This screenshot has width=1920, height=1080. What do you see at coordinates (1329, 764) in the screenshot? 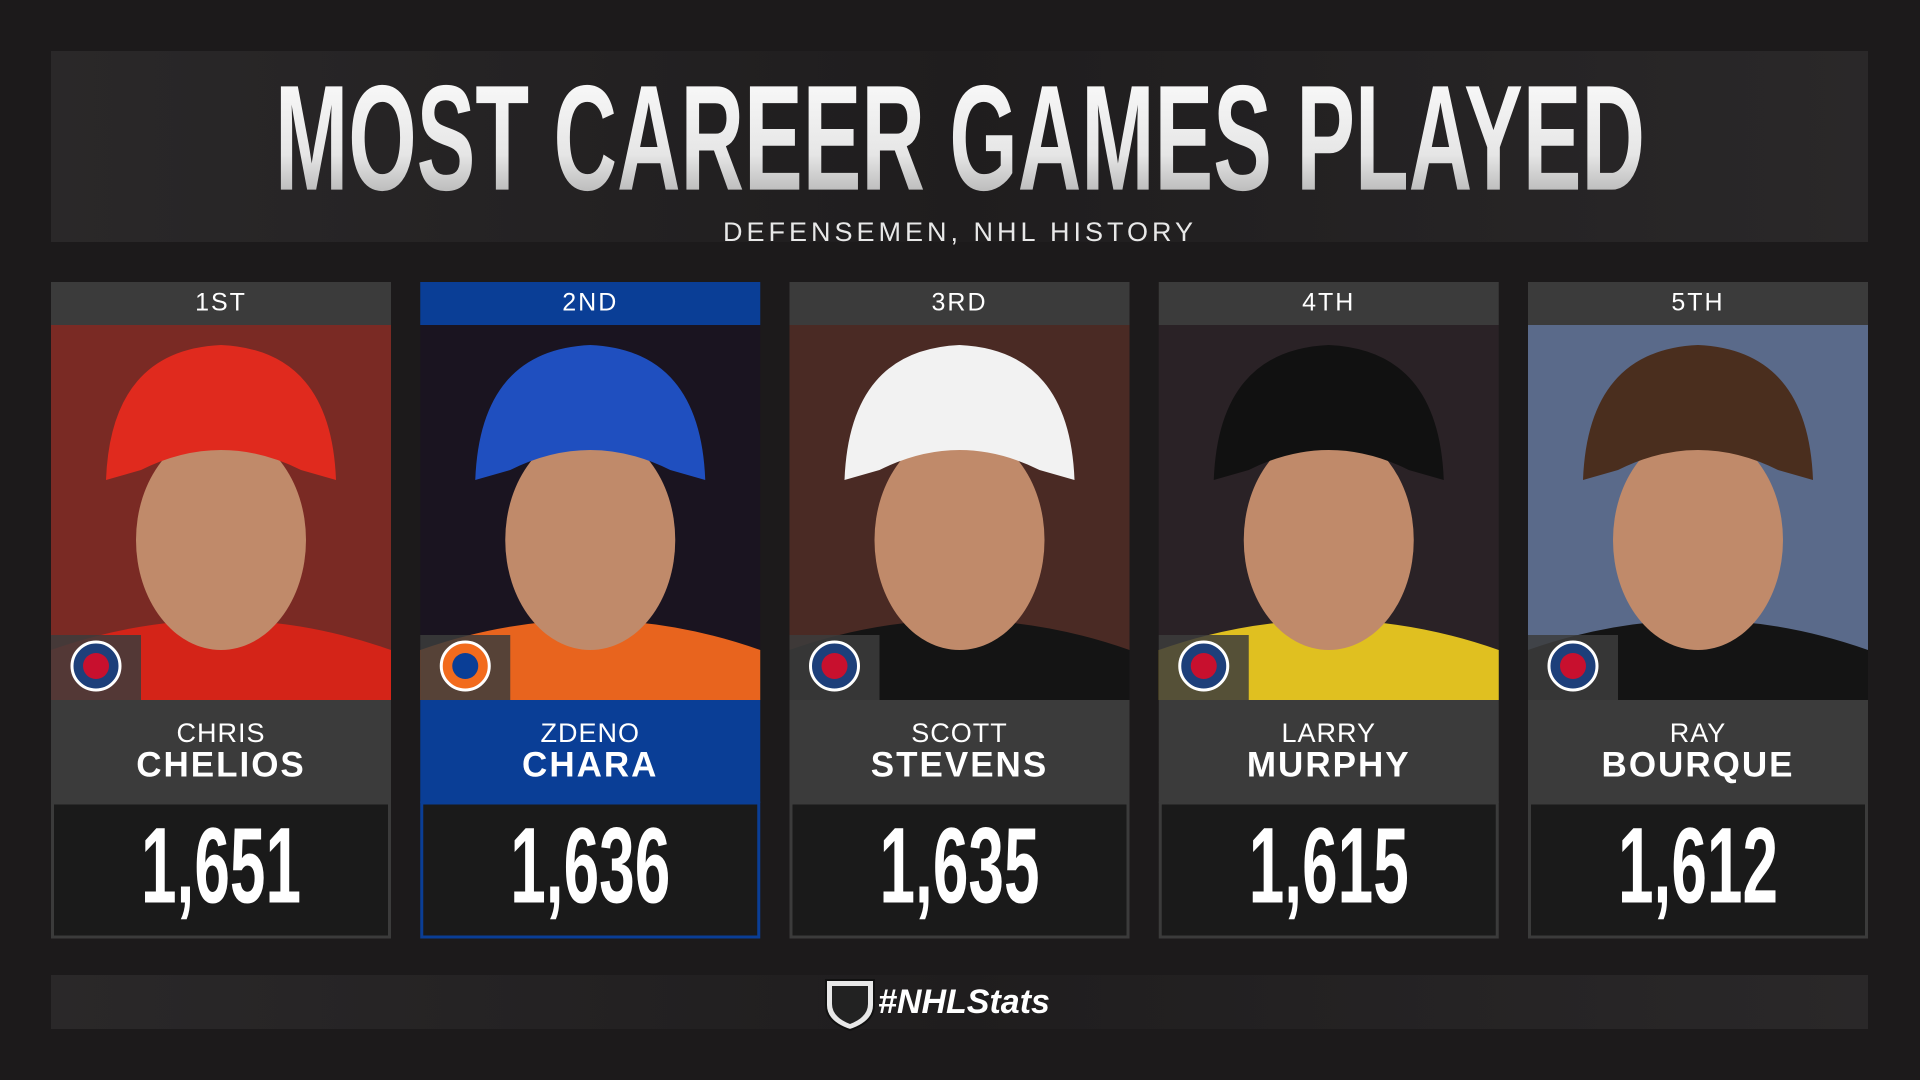
I see `last-name: MURPHY` at bounding box center [1329, 764].